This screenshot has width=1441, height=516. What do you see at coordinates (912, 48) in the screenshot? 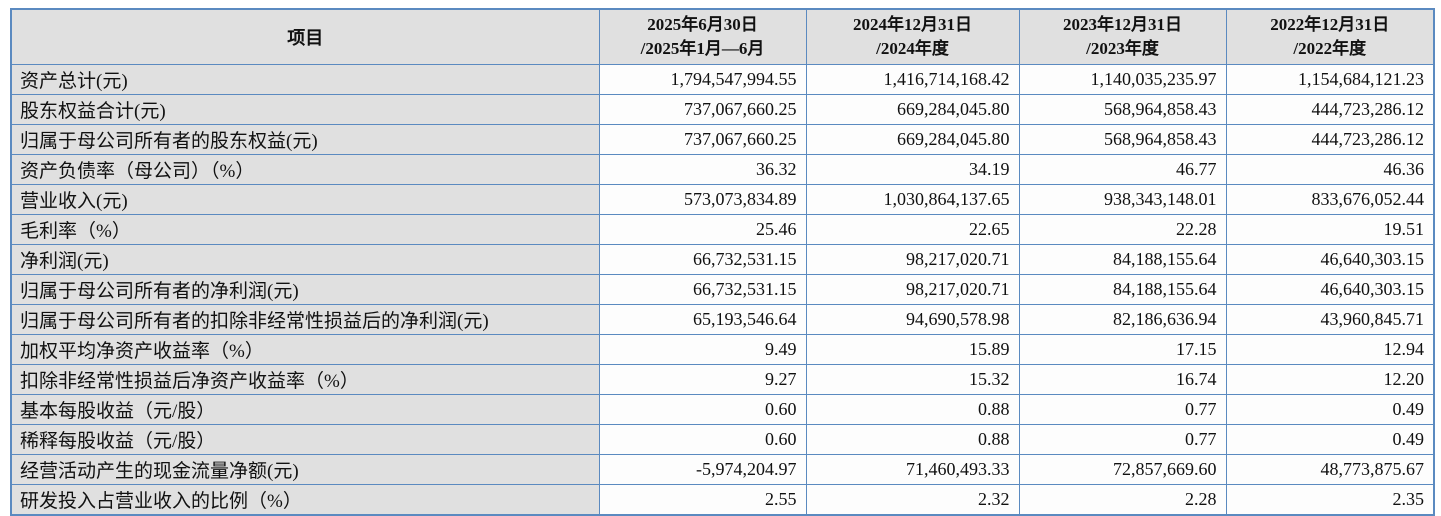
I see `period-line2: /2024年度` at bounding box center [912, 48].